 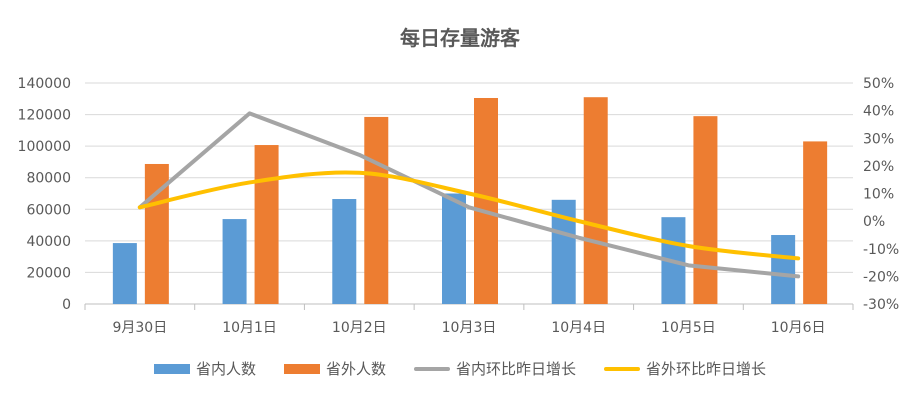 I want to click on legend-label: 省内人数, so click(x=225, y=369).